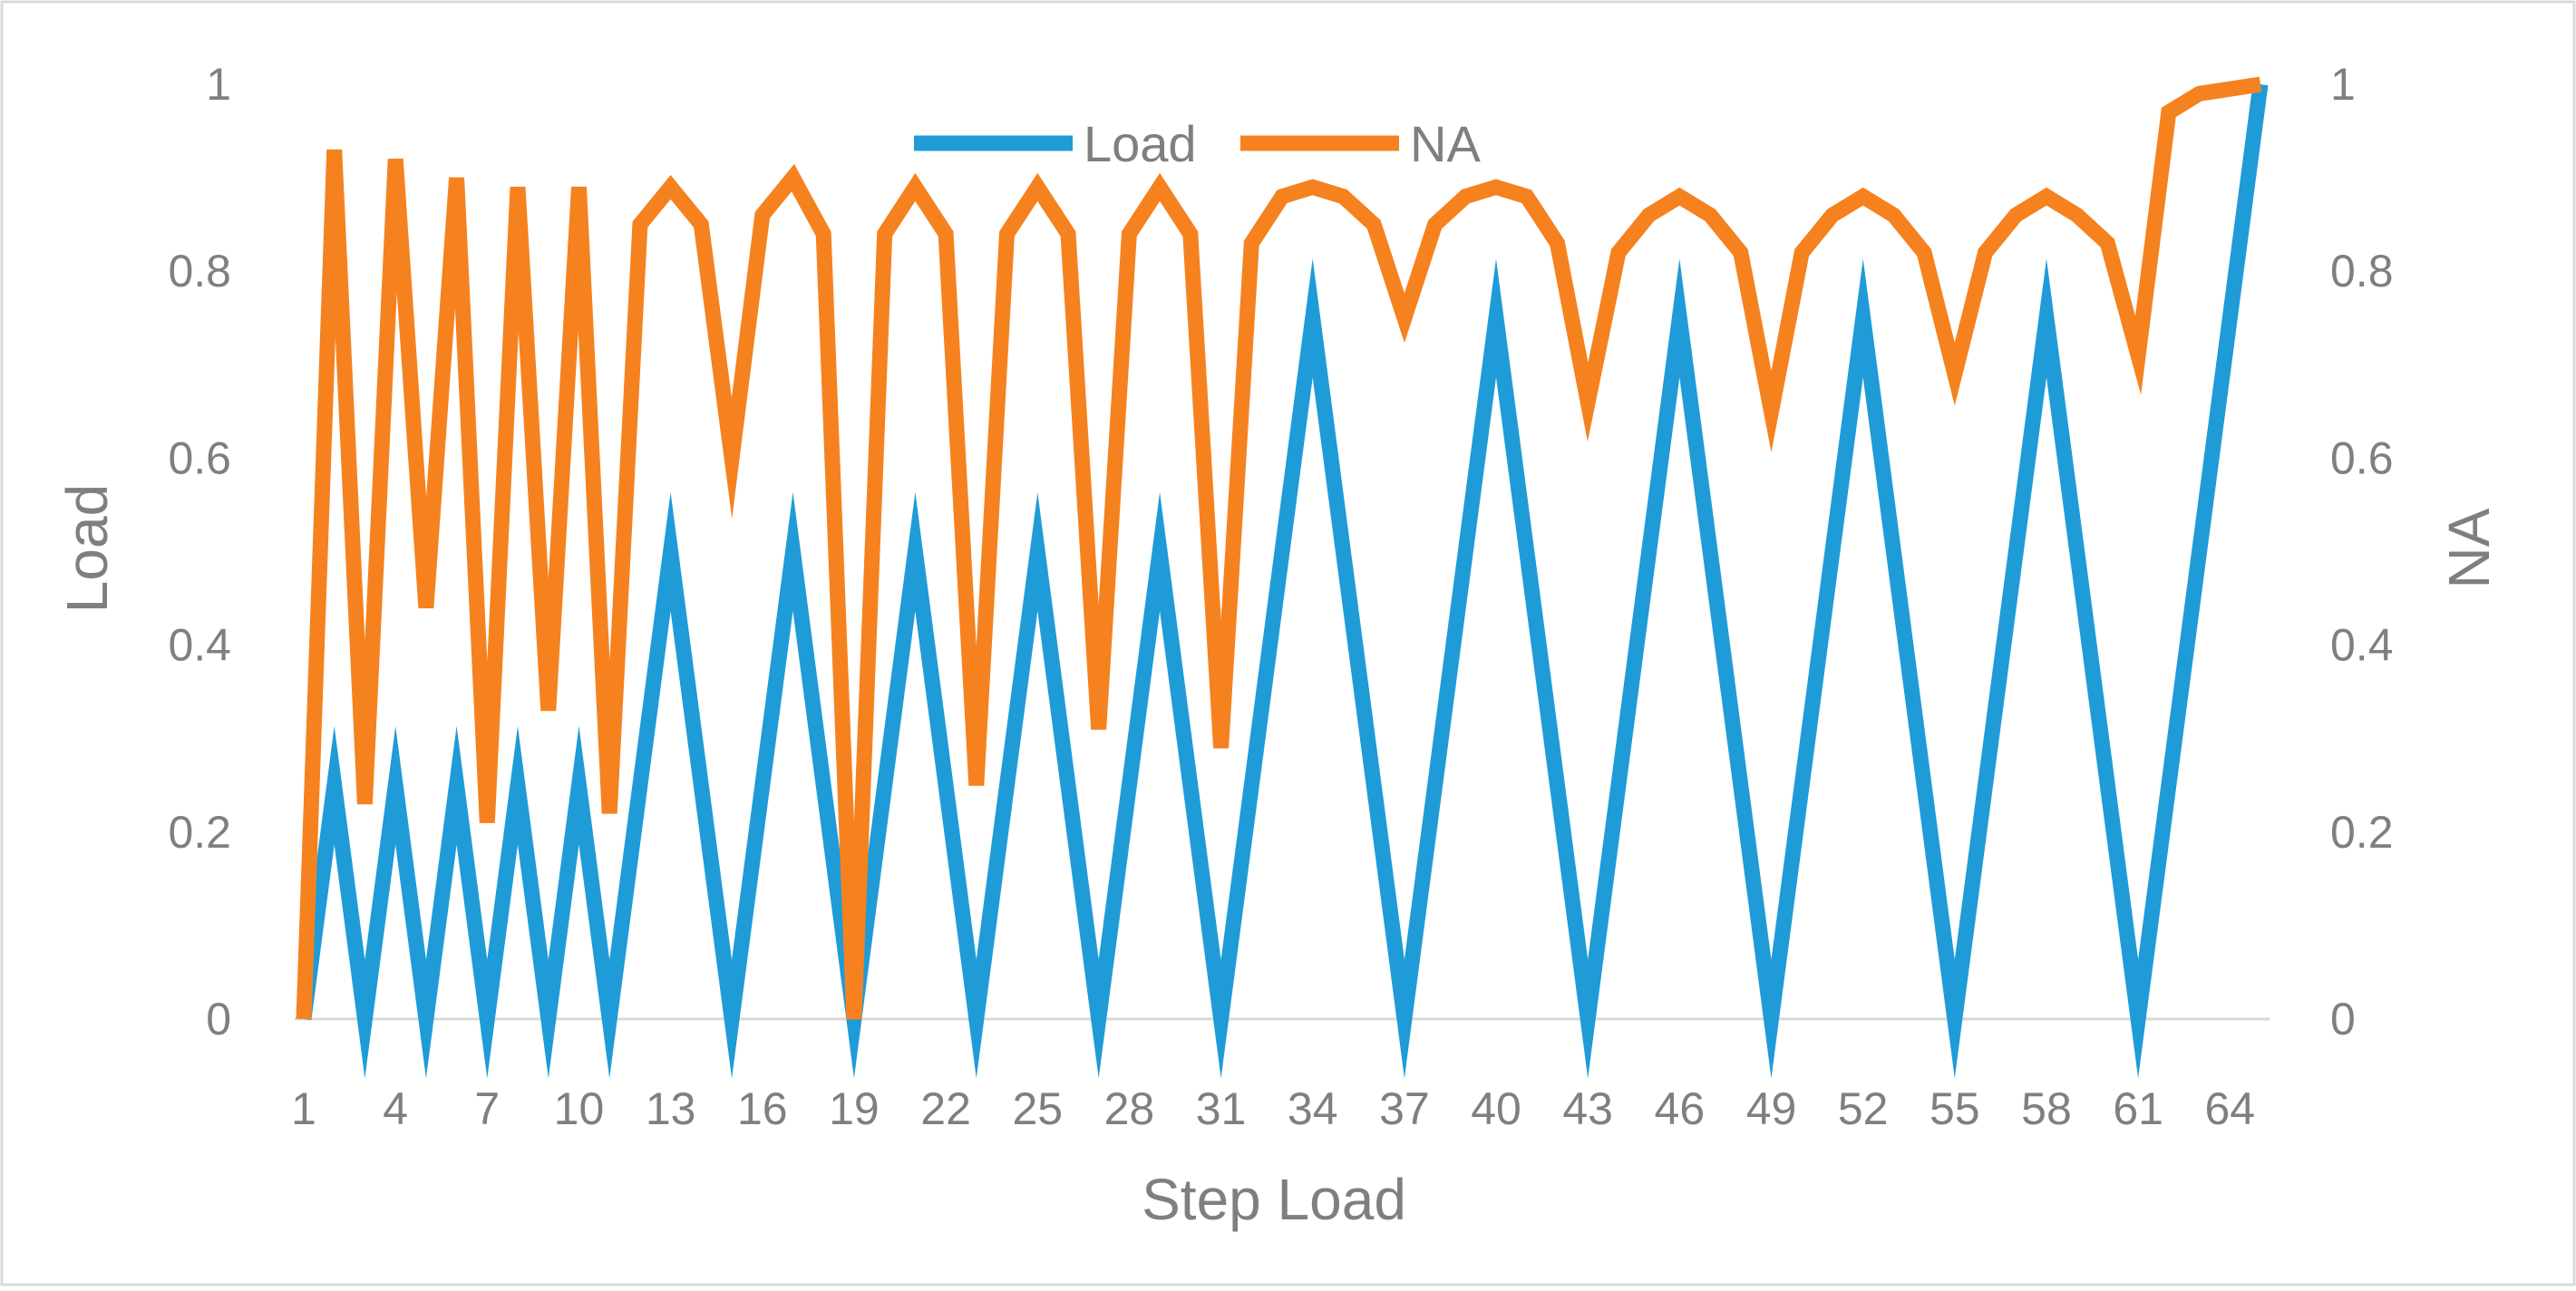 This screenshot has width=2576, height=1291. What do you see at coordinates (1863, 1108) in the screenshot?
I see `x-tick-label: 52` at bounding box center [1863, 1108].